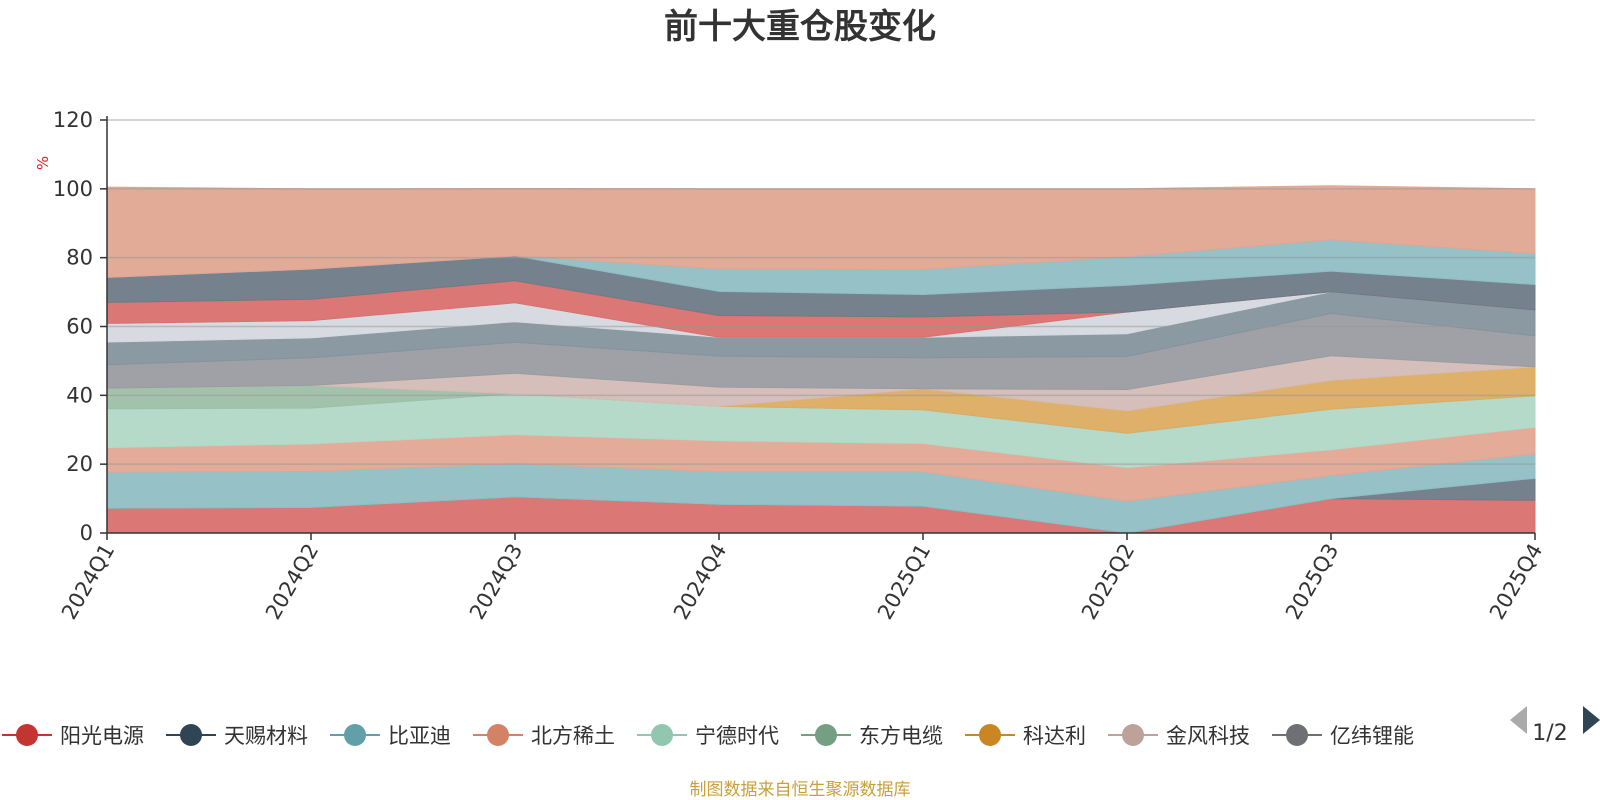 The height and width of the screenshot is (800, 1600). I want to click on legend-item: 比亚迪, so click(390, 736).